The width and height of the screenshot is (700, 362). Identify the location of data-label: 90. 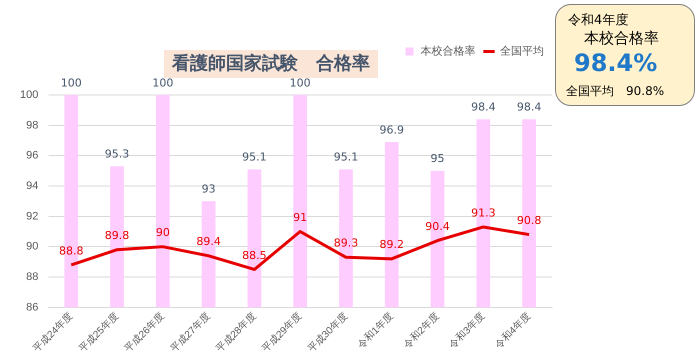
(163, 233).